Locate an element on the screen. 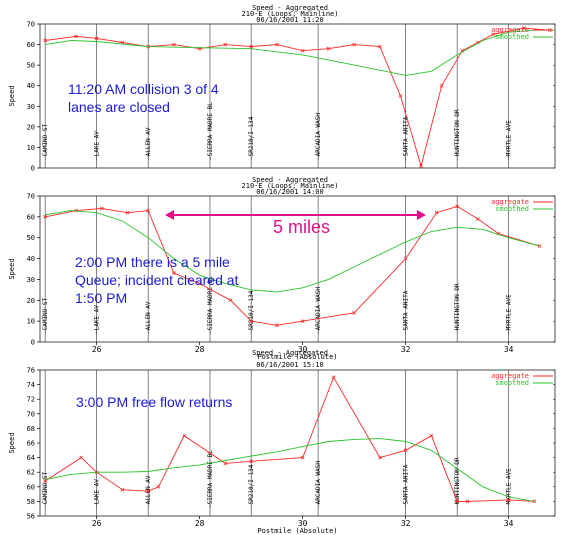 This screenshot has height=535, width=561. y-tick-label: 30 is located at coordinates (31, 107).